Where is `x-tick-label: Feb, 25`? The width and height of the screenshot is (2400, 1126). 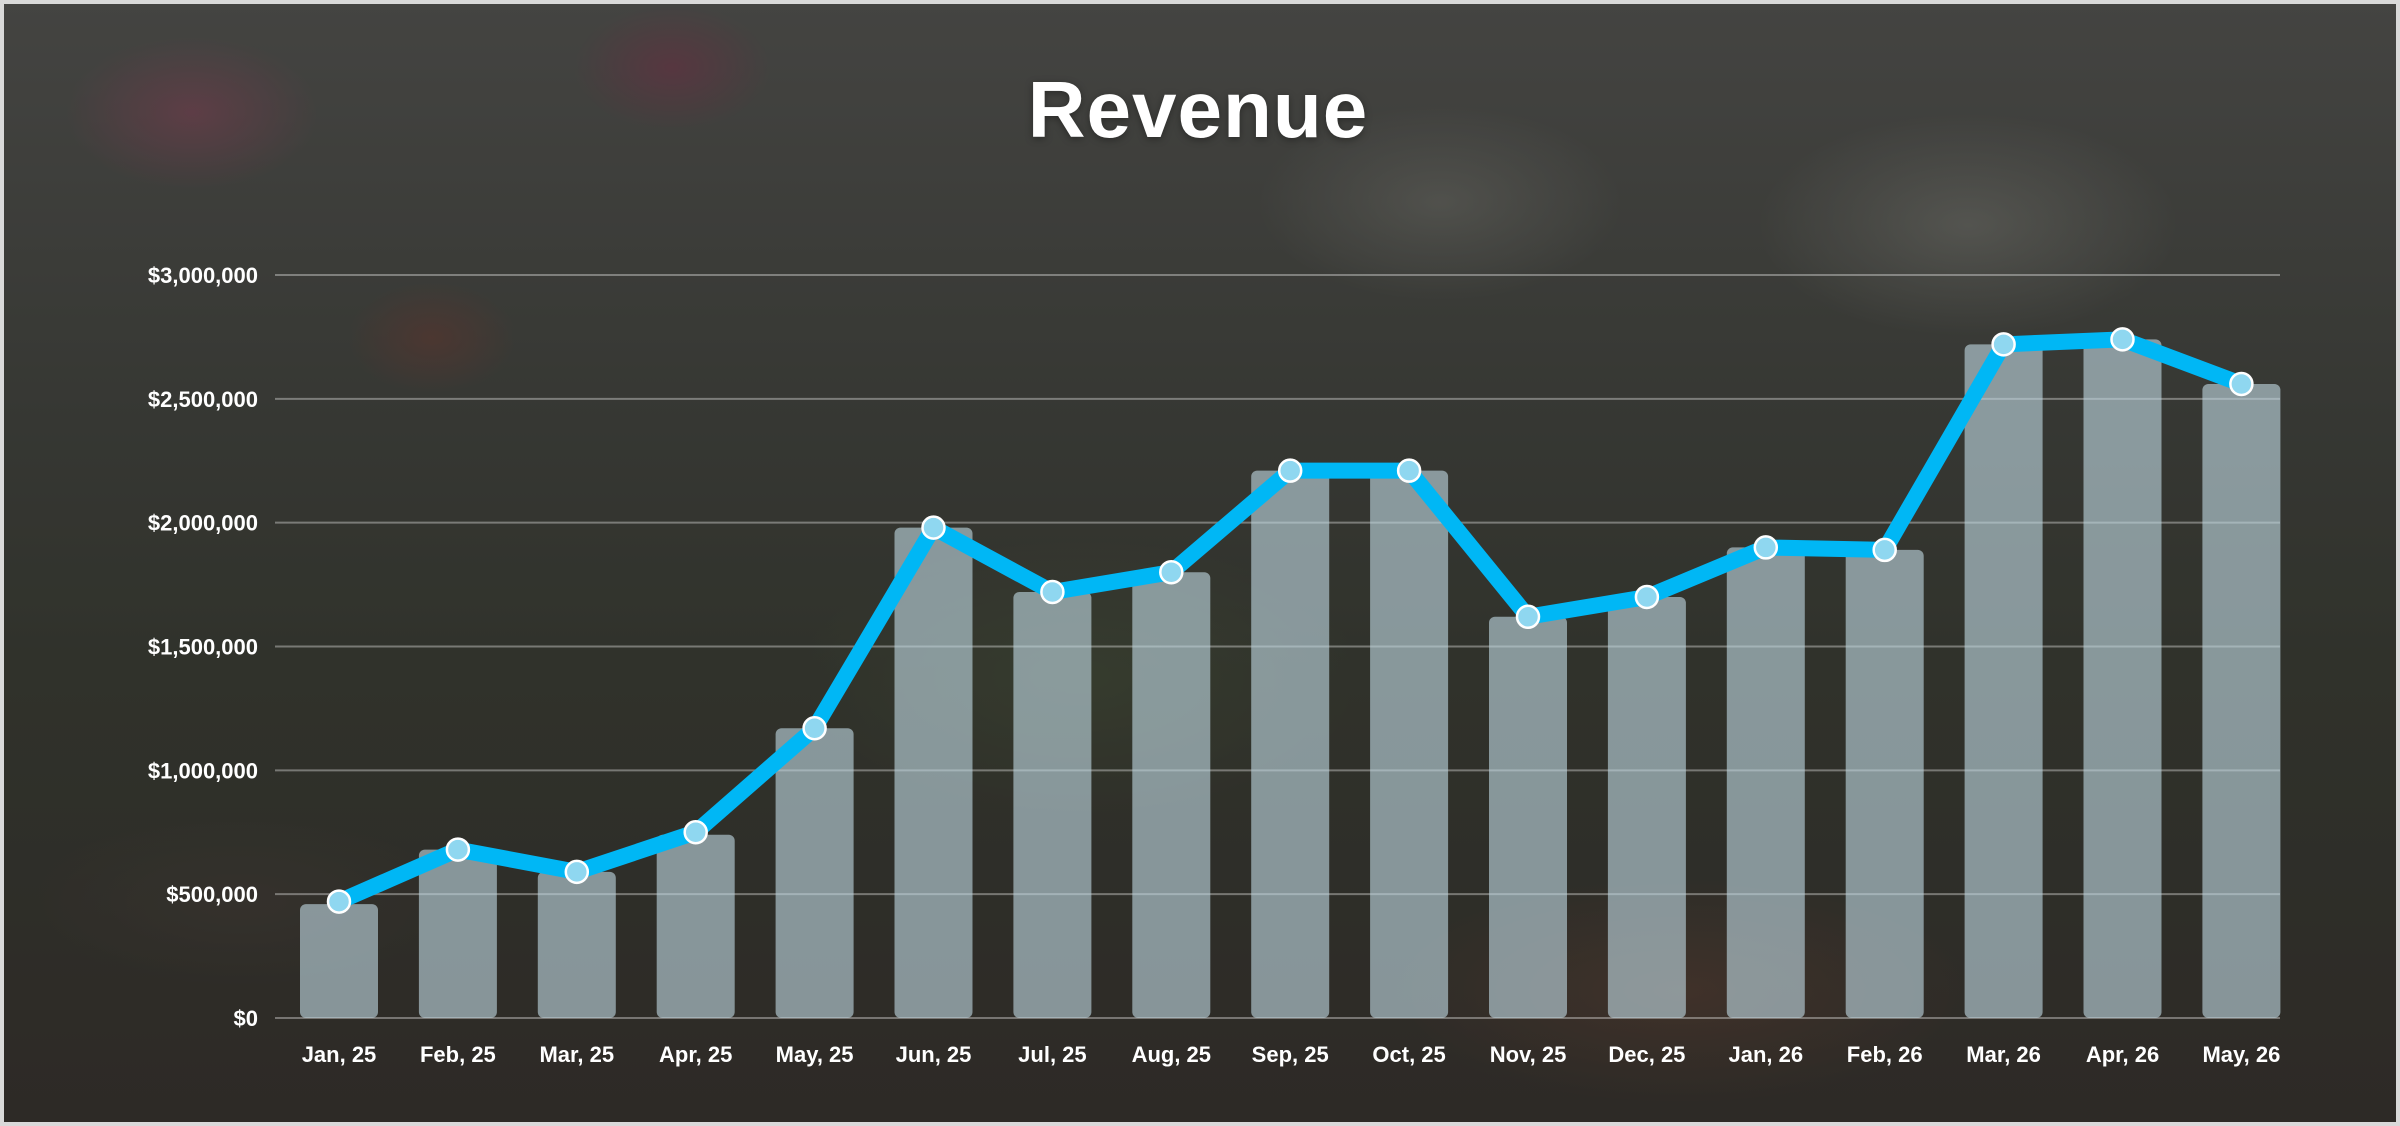
x-tick-label: Feb, 25 is located at coordinates (458, 1054).